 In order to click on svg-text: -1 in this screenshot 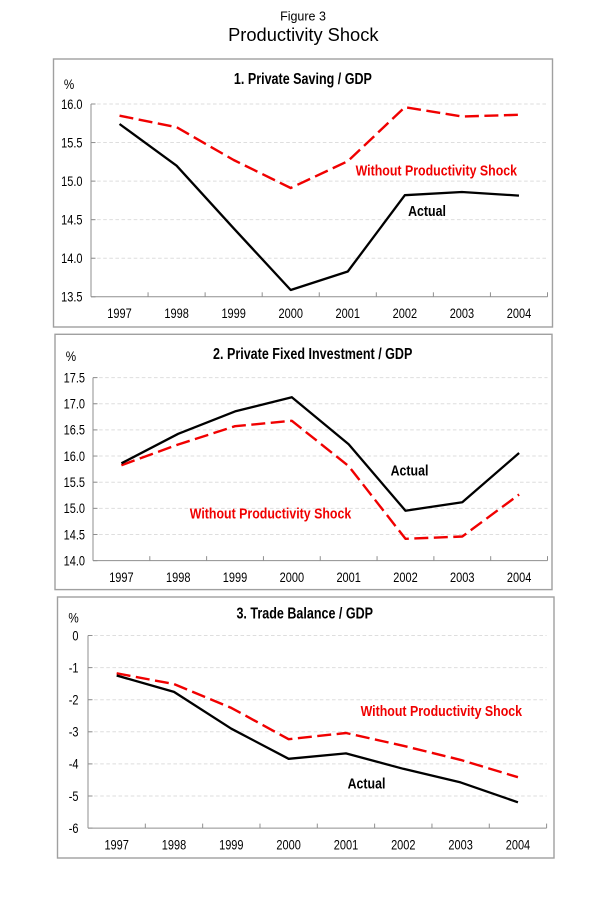, I will do `click(74, 667)`.